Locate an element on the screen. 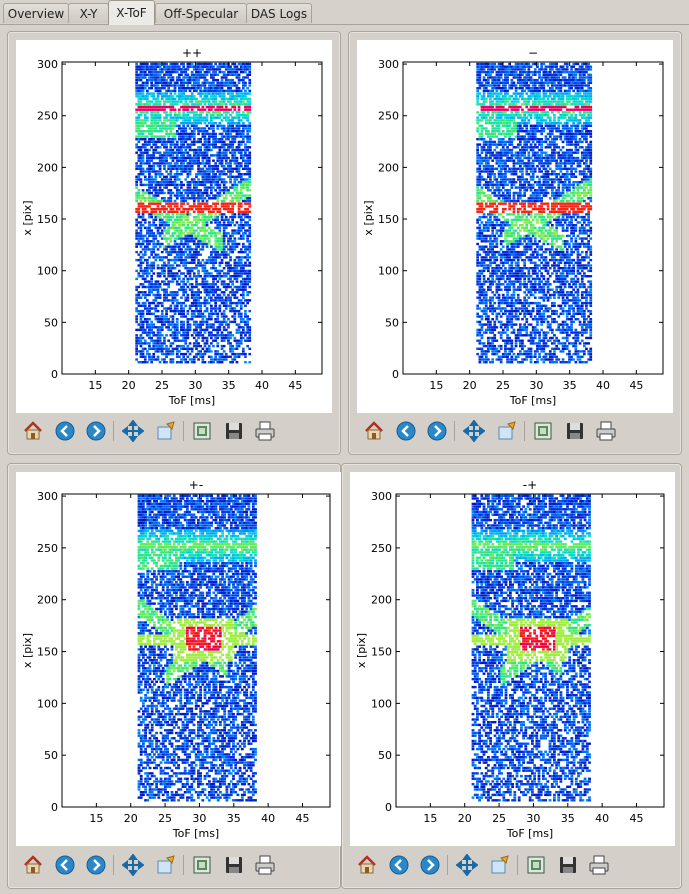 Image resolution: width=689 pixels, height=894 pixels. plot-toolbar-pp is located at coordinates (174, 432).